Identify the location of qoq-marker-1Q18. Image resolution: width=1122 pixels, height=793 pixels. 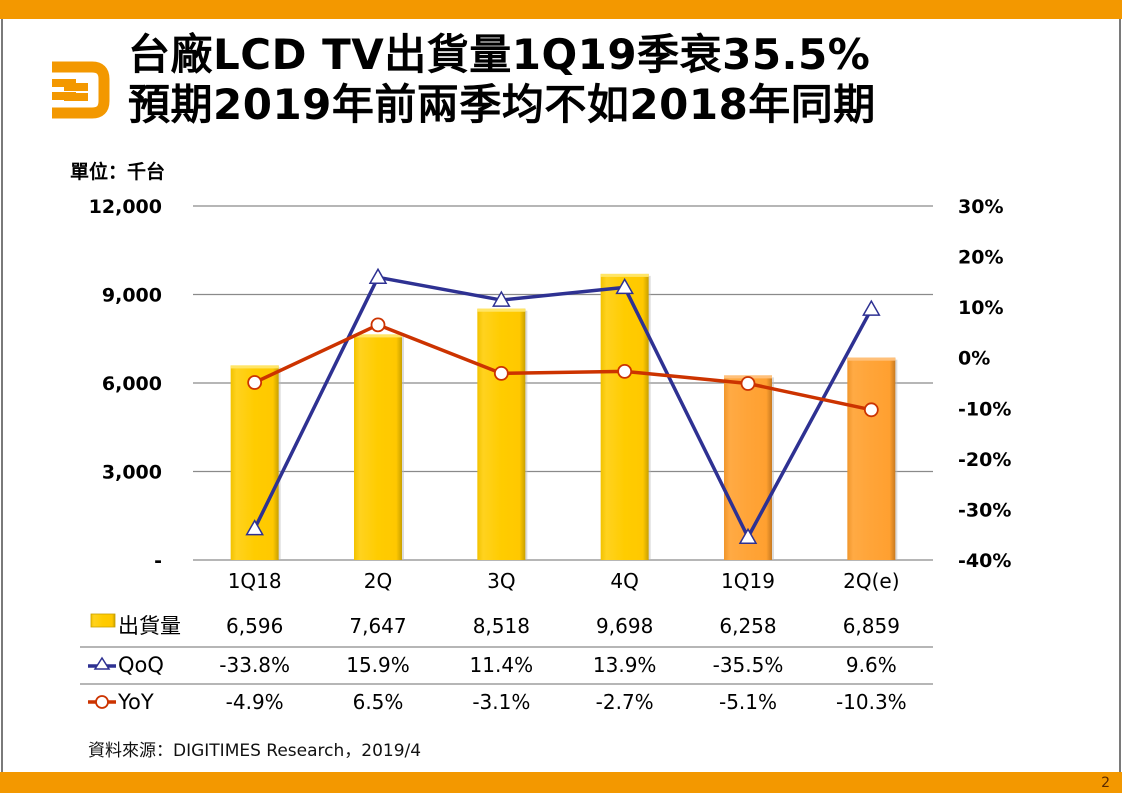
(254, 527).